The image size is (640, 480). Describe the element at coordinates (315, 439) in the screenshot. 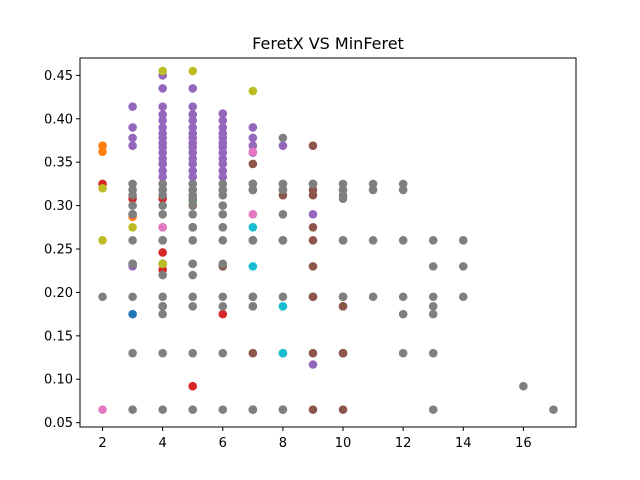

I see `x-axis: 2 4 6 8 10 12 14 16` at that location.